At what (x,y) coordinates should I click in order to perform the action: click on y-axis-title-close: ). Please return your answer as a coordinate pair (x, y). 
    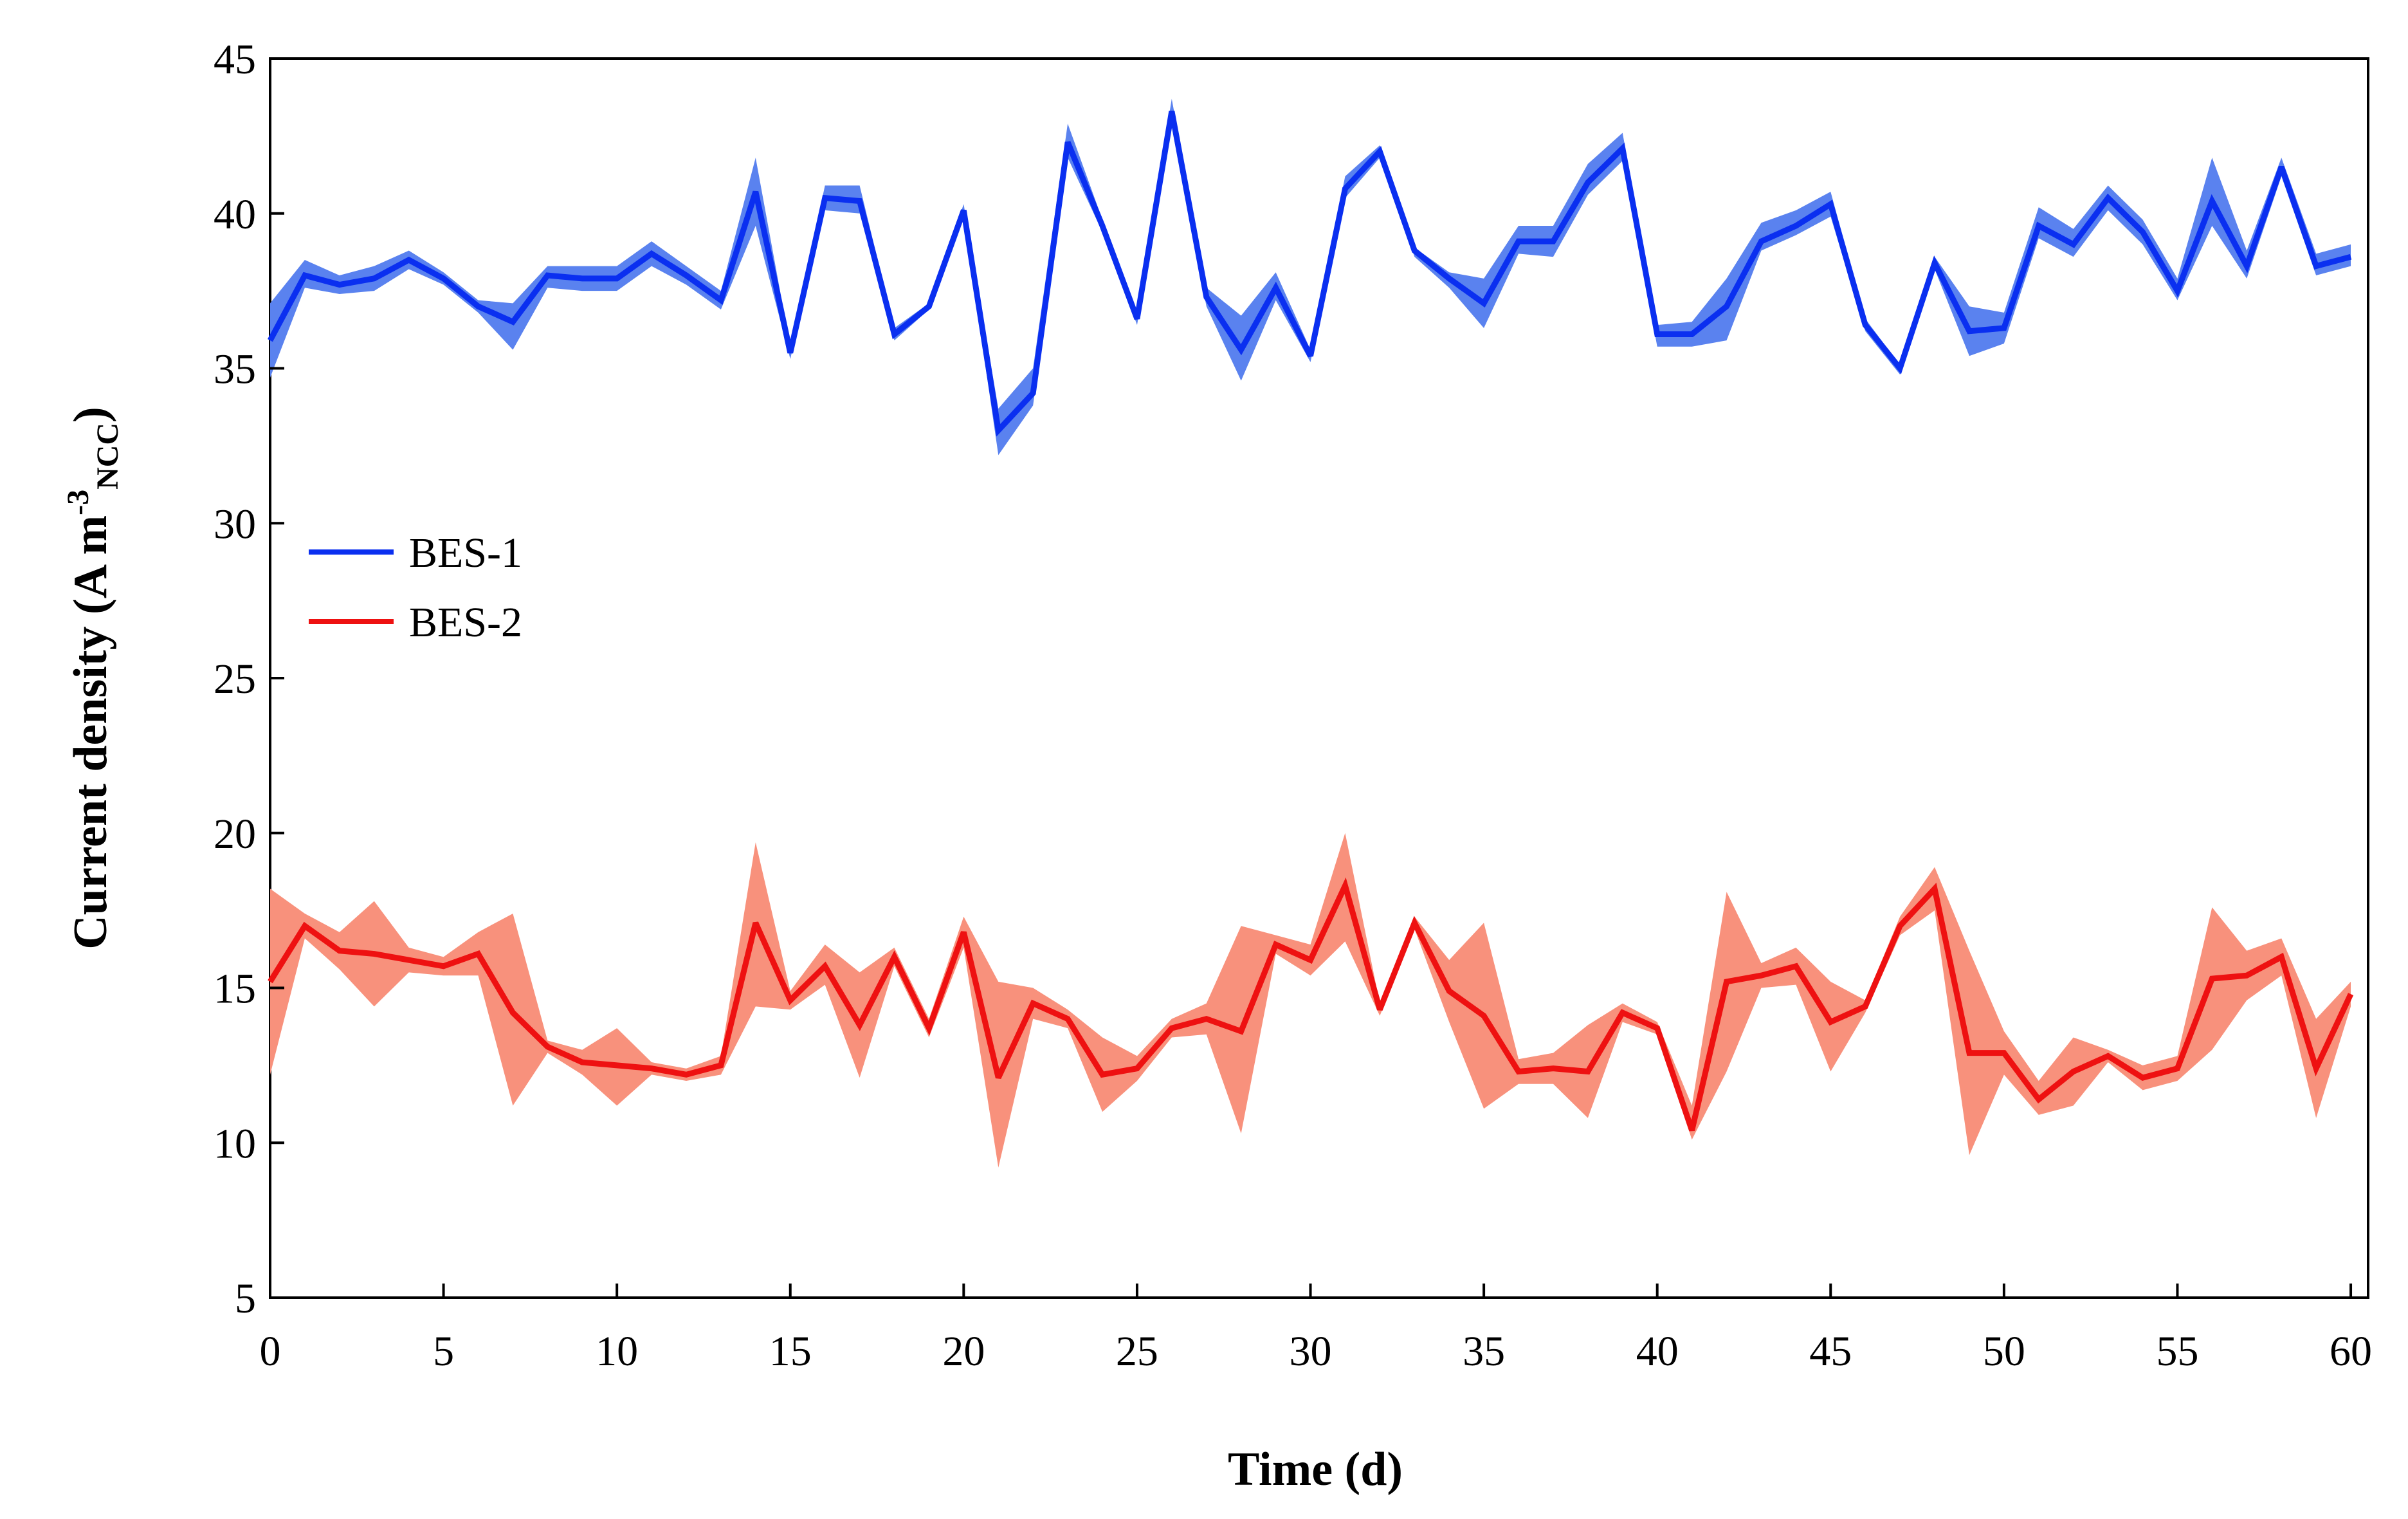
    Looking at the image, I should click on (91, 415).